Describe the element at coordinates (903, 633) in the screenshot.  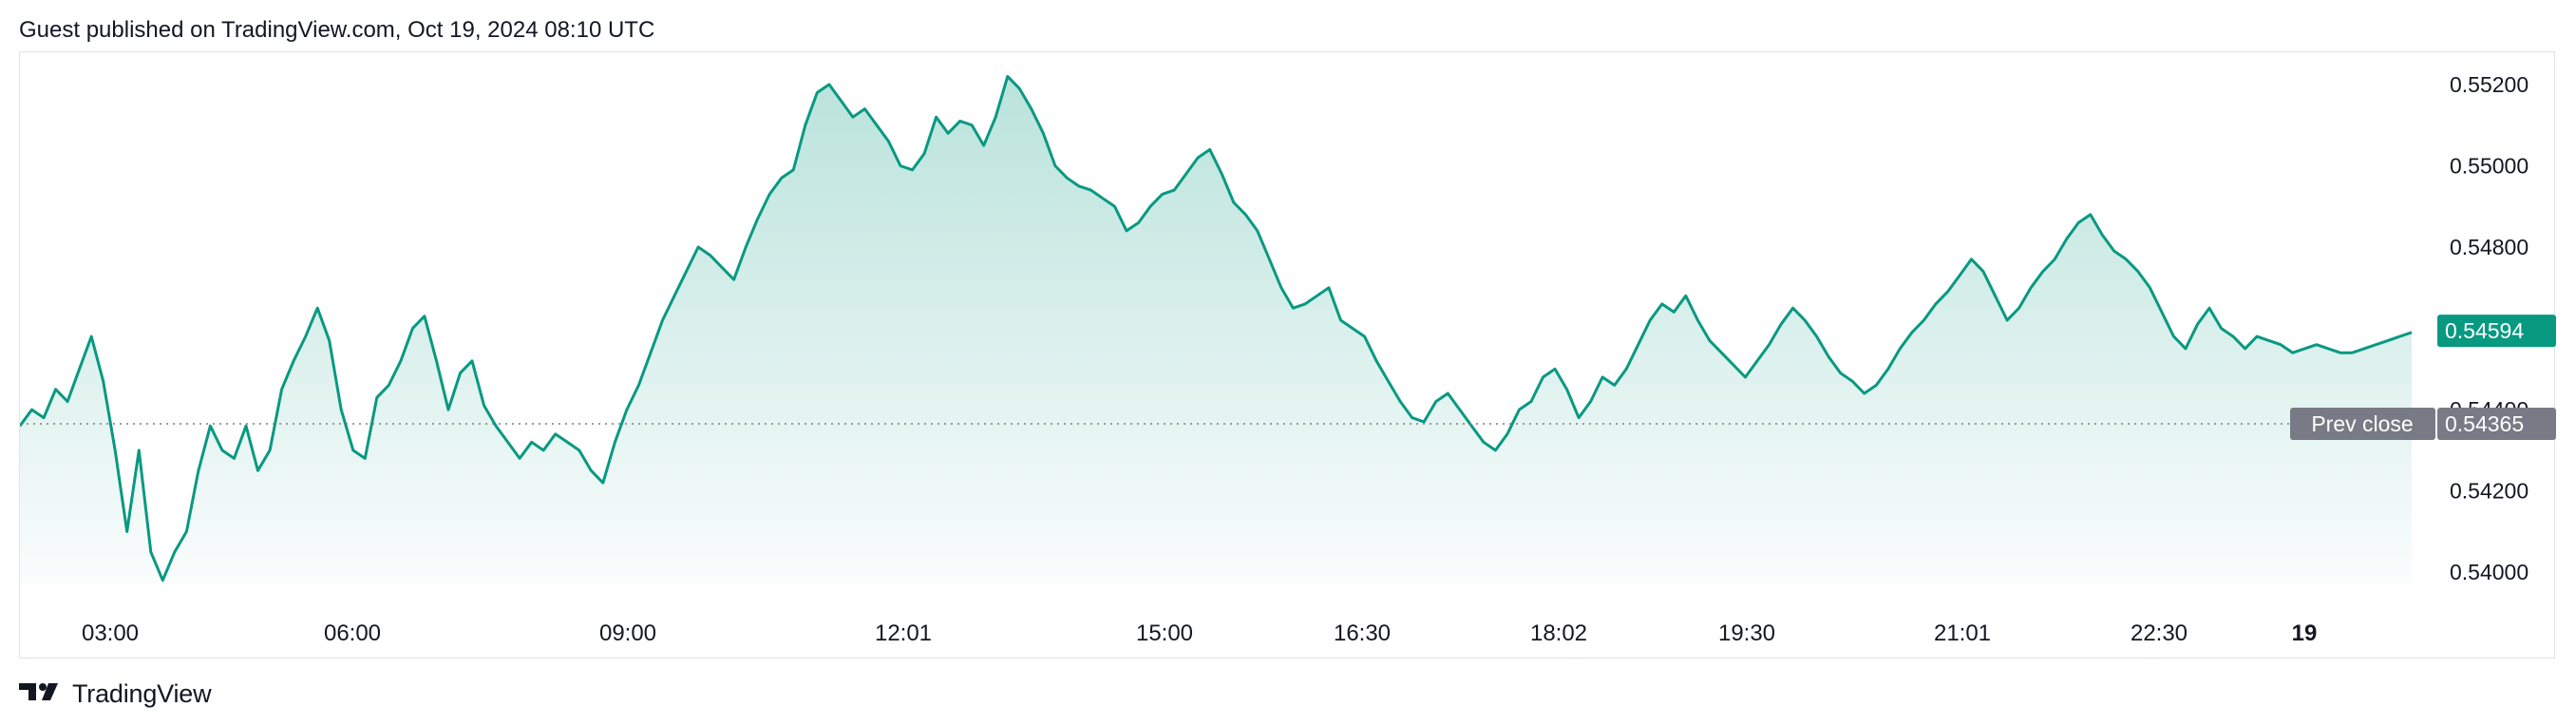
I see `x-tick-label: 12:01` at that location.